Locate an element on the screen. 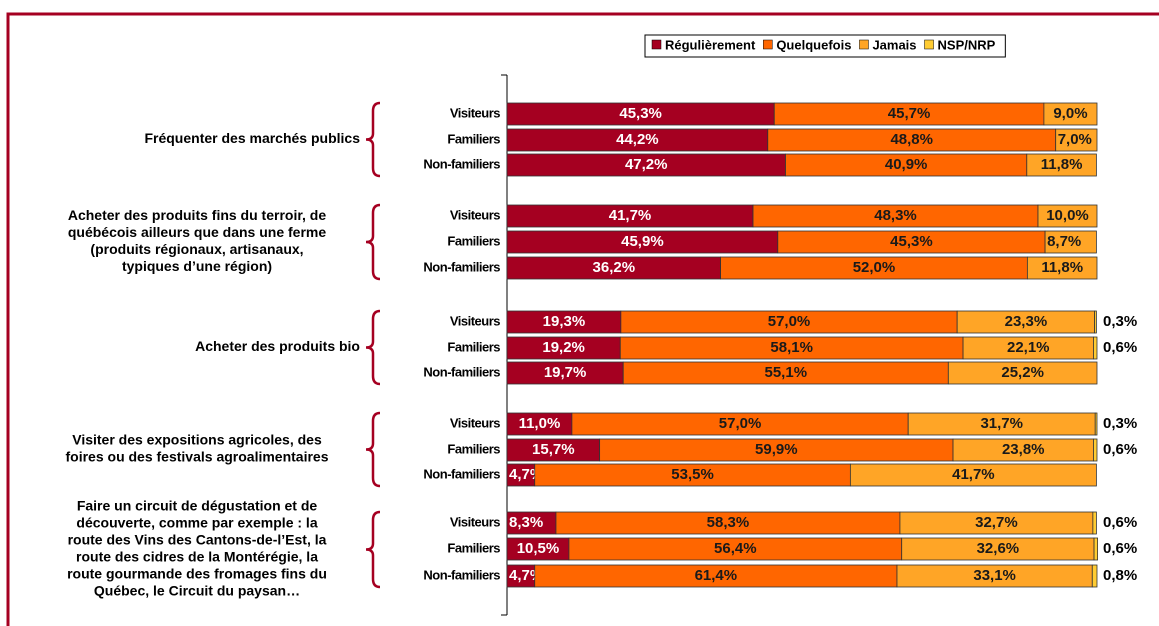  group-label: route des Vins des Cantons-de-l’Est, la is located at coordinates (197, 540).